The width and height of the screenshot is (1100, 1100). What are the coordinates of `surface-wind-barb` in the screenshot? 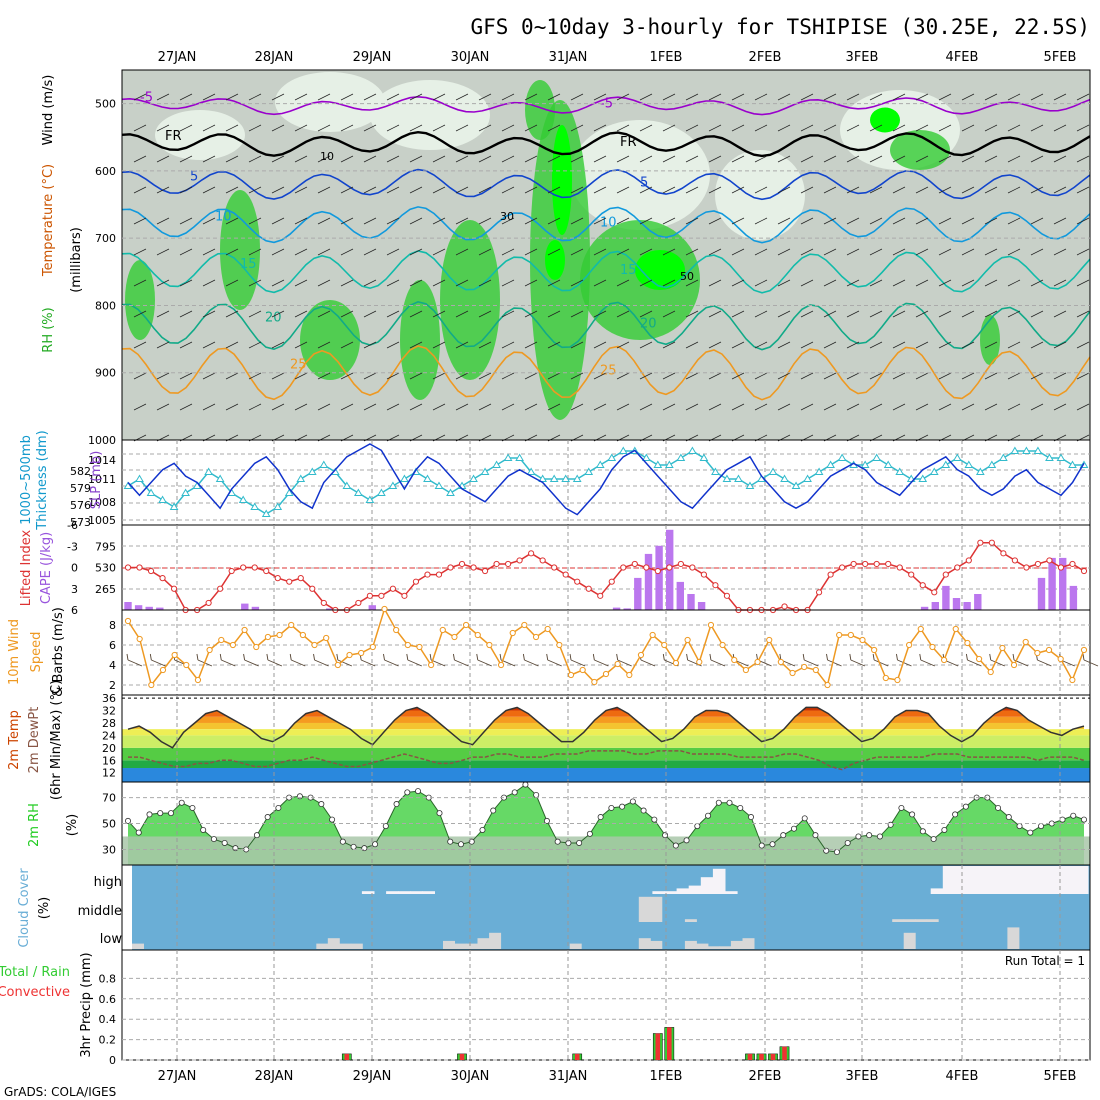 It's located at (158, 663).